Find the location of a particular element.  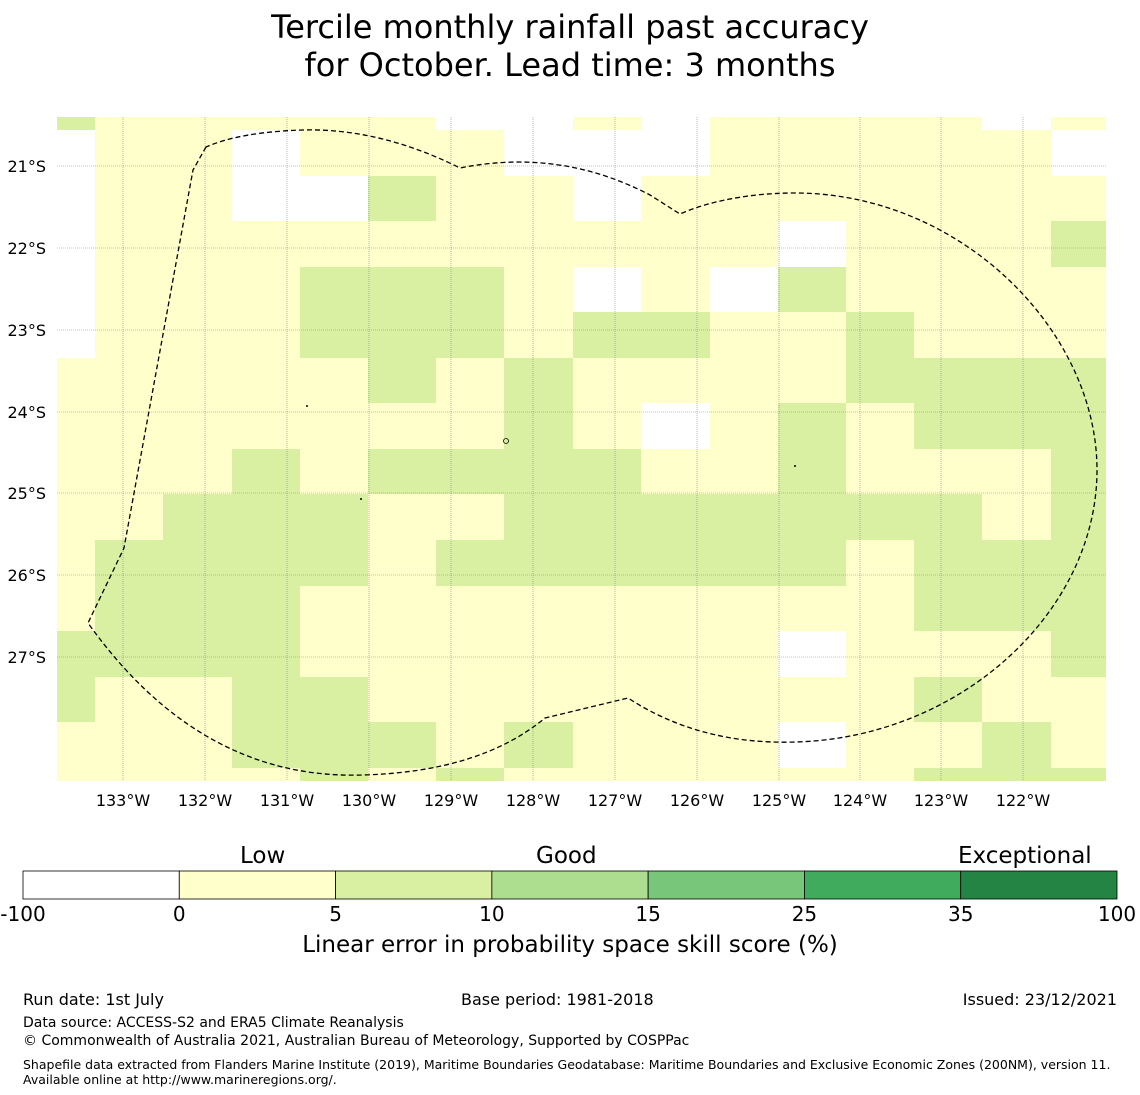

longitude-label: 127°W is located at coordinates (615, 800).